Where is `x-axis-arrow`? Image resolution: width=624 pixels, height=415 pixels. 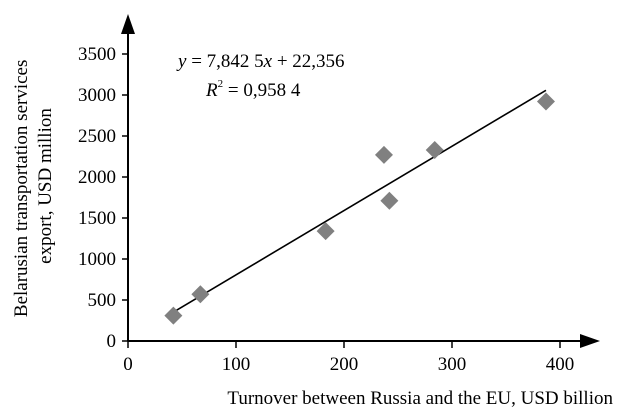 x-axis-arrow is located at coordinates (590, 341).